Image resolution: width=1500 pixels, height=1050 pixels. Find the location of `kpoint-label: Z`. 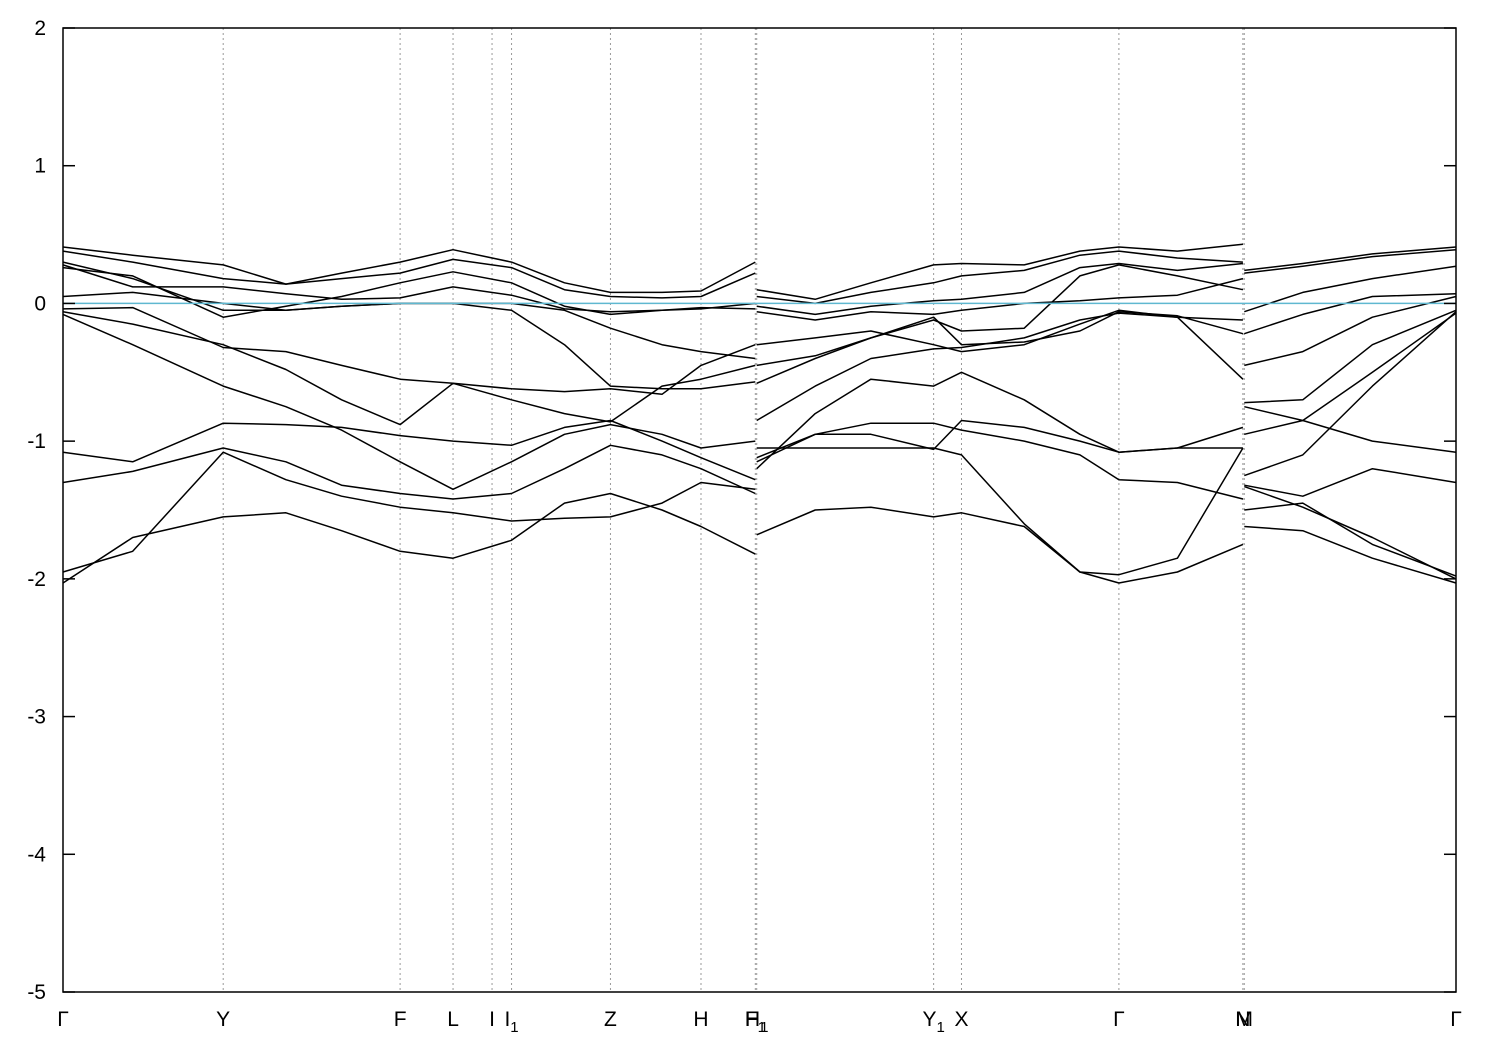

kpoint-label: Z is located at coordinates (610, 1019).